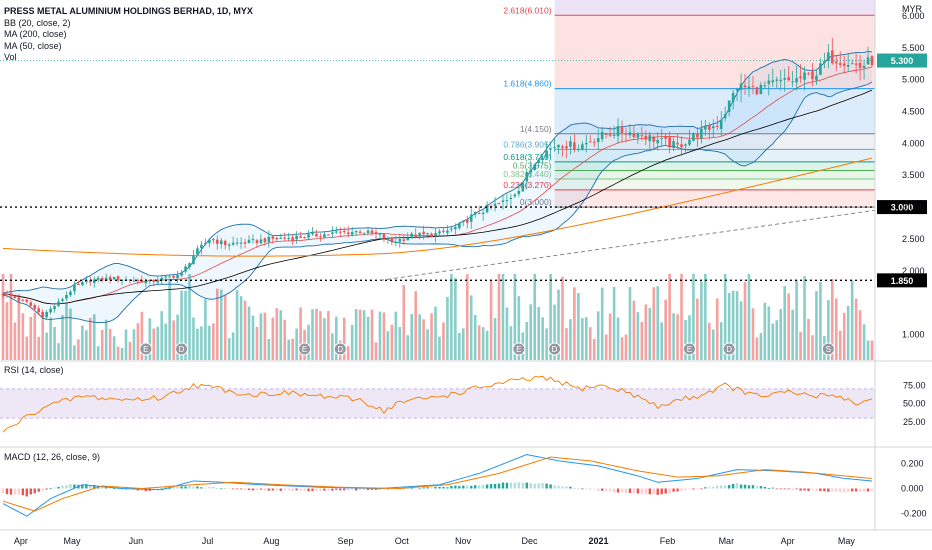 Image resolution: width=932 pixels, height=550 pixels. I want to click on legend-bb: BB (20, close, 2), so click(37, 22).